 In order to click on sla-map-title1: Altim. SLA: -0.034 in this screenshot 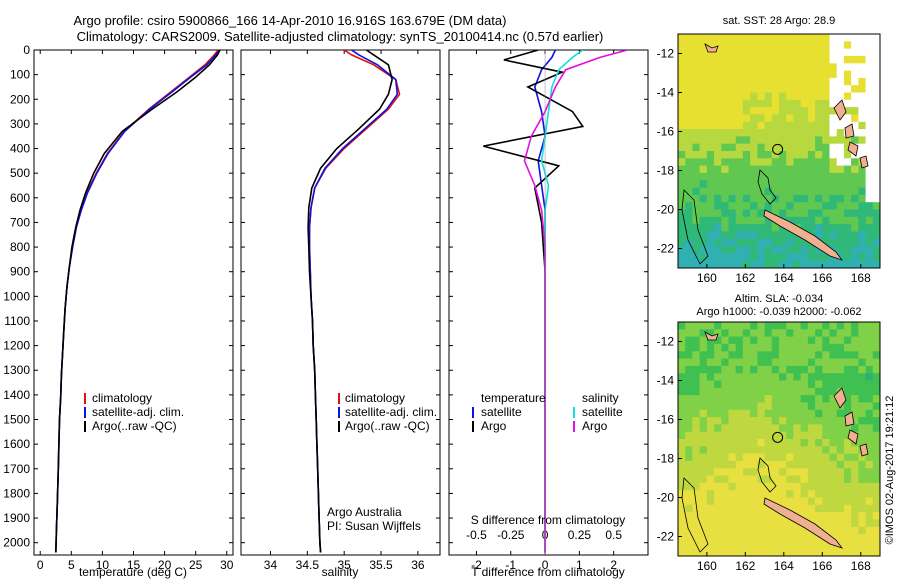, I will do `click(779, 299)`.